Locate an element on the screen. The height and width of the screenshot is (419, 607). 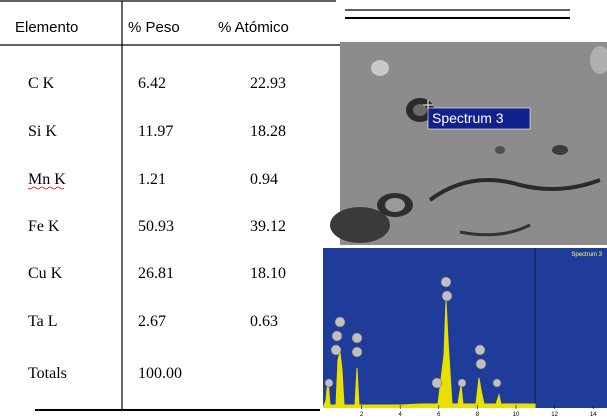
spectrum-label: Spectrum 3 is located at coordinates (468, 118).